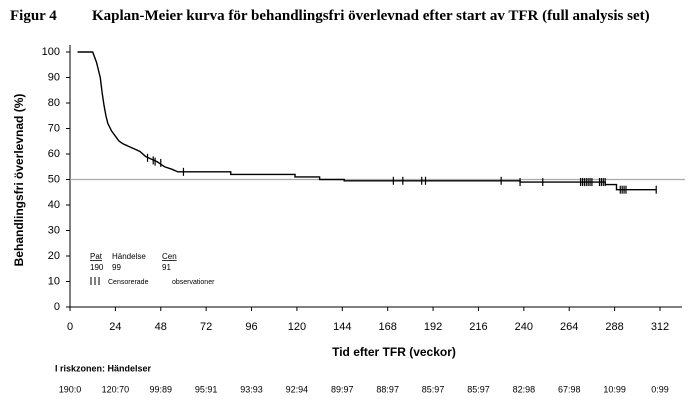 This screenshot has width=689, height=407. Describe the element at coordinates (433, 327) in the screenshot. I see `x-tick-label: 192` at that location.